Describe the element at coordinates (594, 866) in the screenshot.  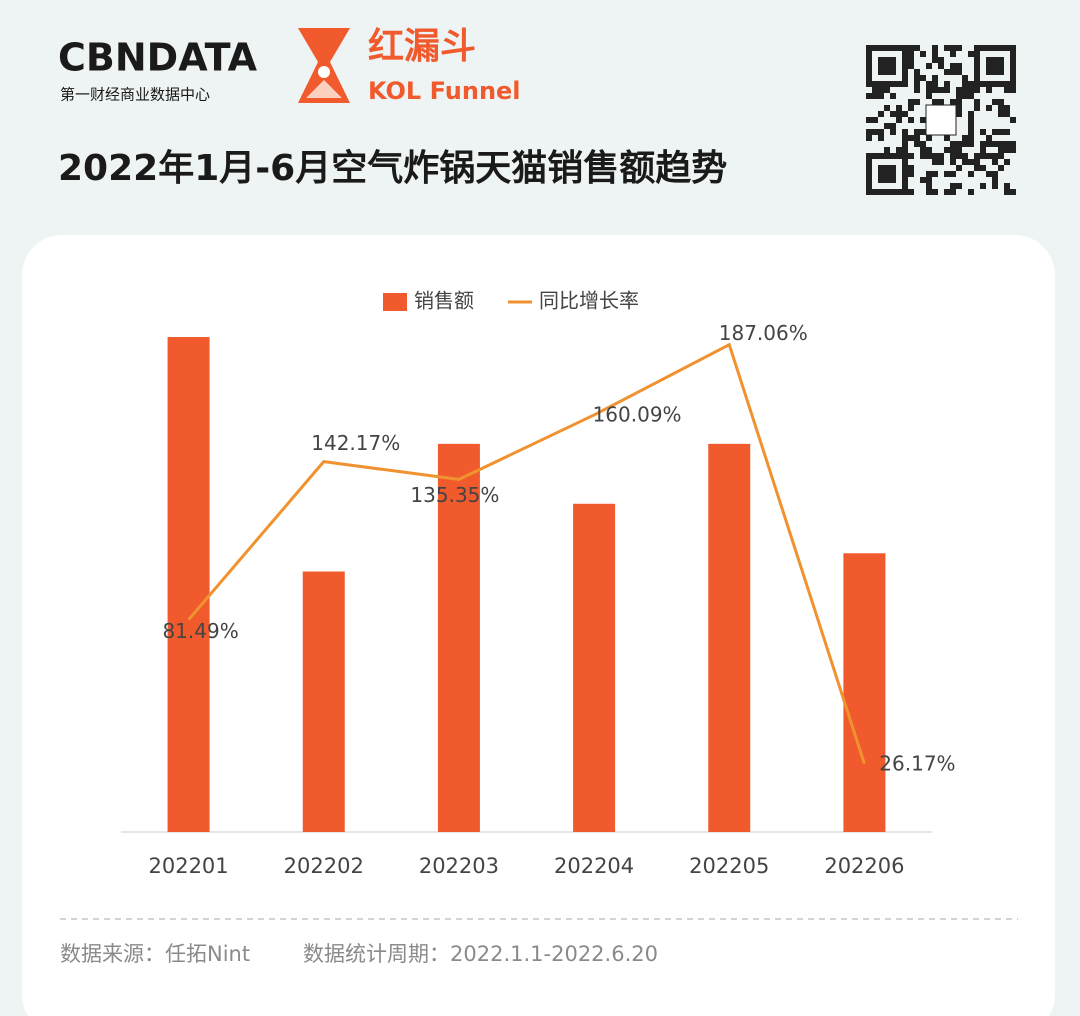
I see `x-tick-label: 202204` at that location.